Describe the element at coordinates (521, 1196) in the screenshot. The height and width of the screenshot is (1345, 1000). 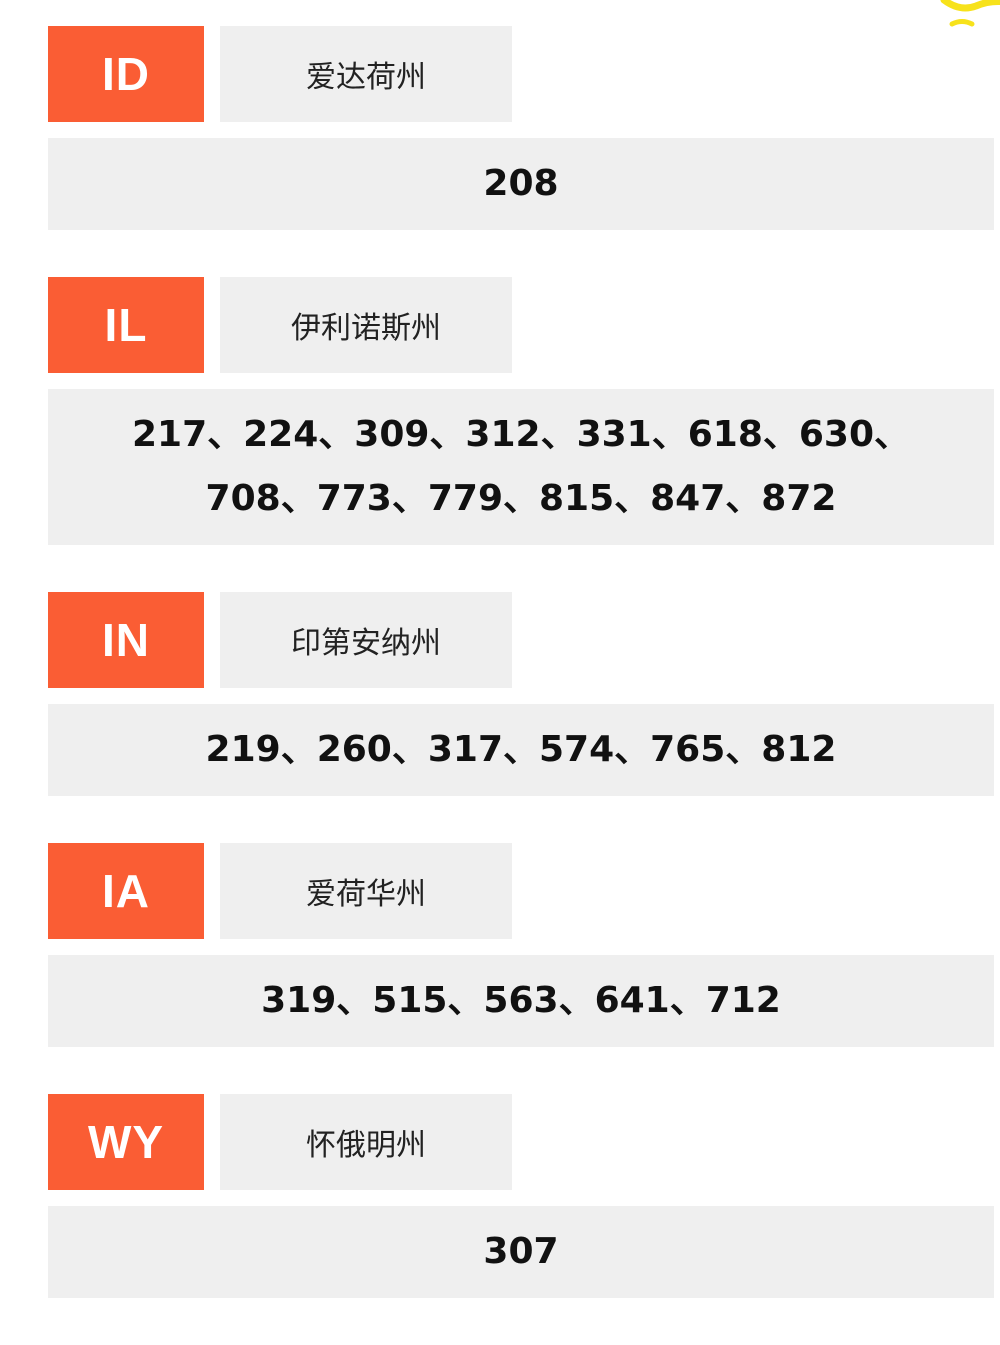
I see `state-section-wy: WY 怀俄明州 307` at that location.